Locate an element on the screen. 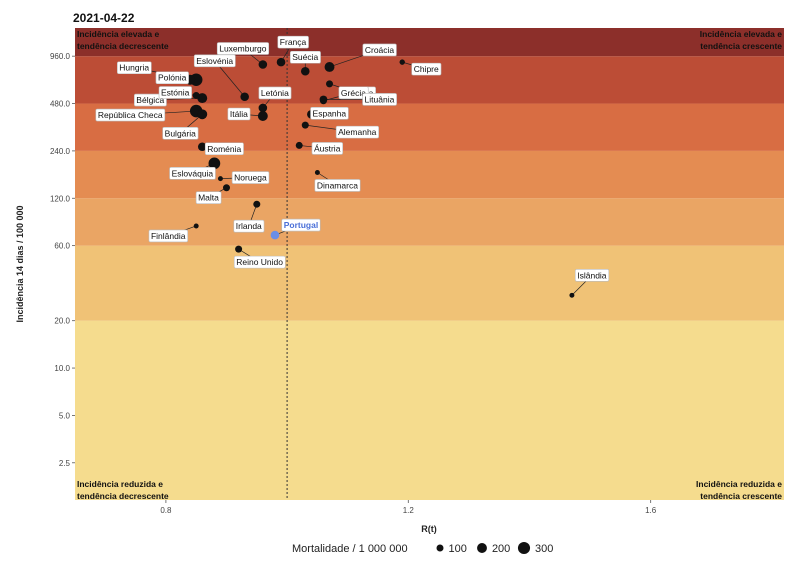 This screenshot has height=561, width=812. label-eslovaquia: Eslováquia is located at coordinates (193, 173).